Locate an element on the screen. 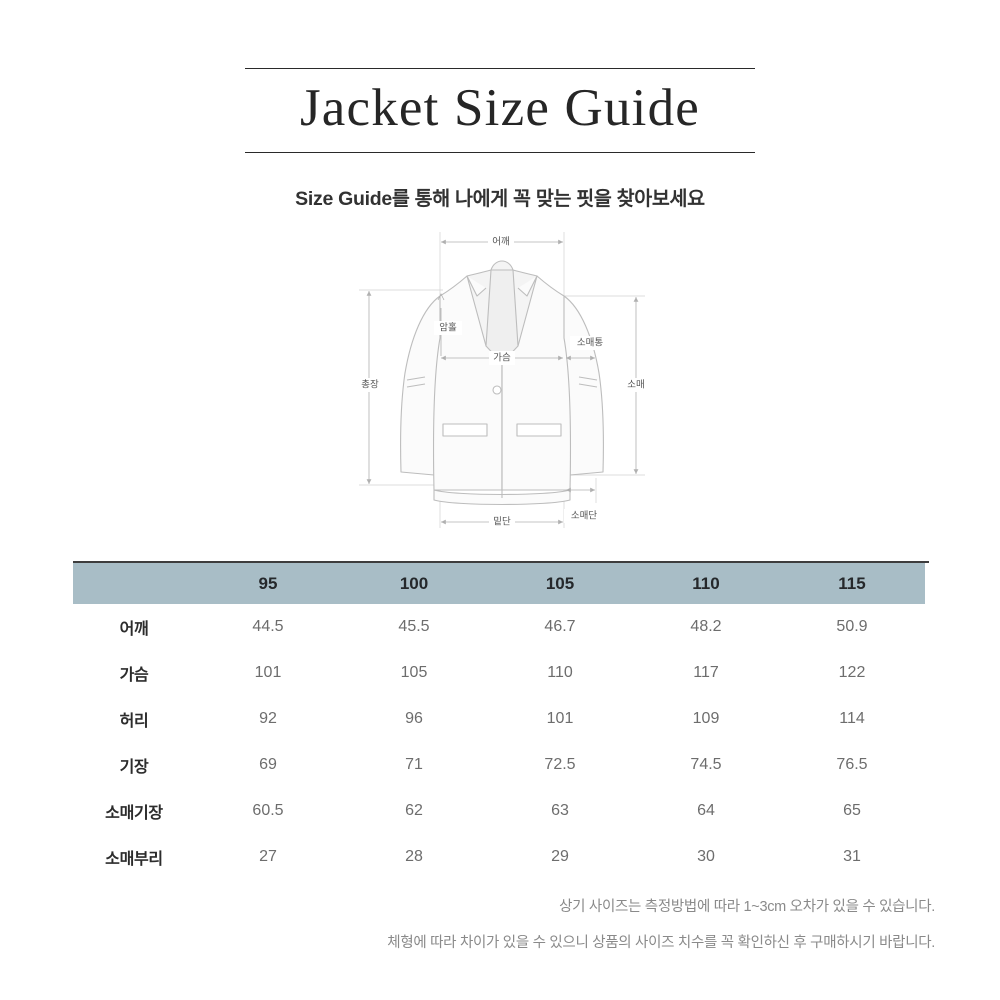 The height and width of the screenshot is (1000, 1000). diagram-dimension-labels: 어깨 암홀 가슴 소매통 총장 소매 밑단 소매단 is located at coordinates (503, 382).